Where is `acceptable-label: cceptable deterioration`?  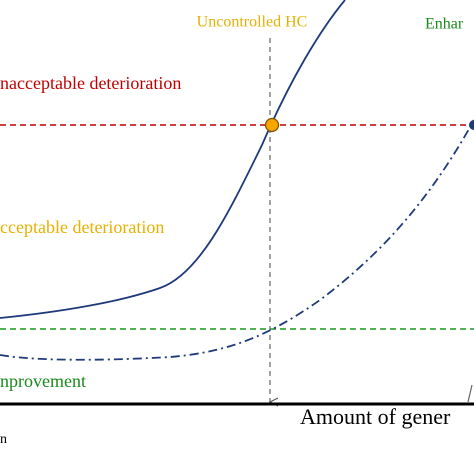 acceptable-label: cceptable deterioration is located at coordinates (82, 227).